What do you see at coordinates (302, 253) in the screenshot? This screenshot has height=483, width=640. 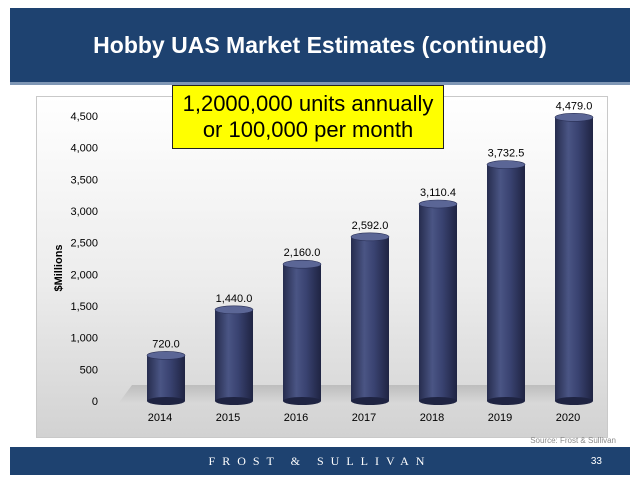 I see `bar-value-label: 2,160.0` at bounding box center [302, 253].